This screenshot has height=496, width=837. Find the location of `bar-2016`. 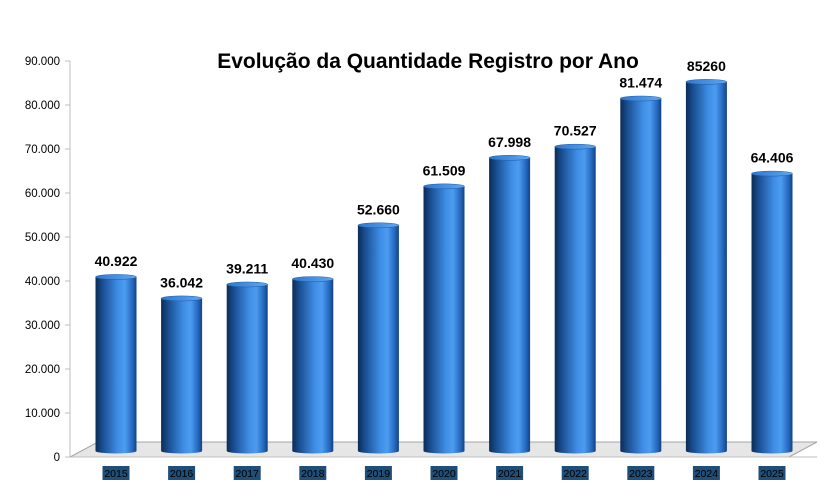

bar-2016 is located at coordinates (181, 374).